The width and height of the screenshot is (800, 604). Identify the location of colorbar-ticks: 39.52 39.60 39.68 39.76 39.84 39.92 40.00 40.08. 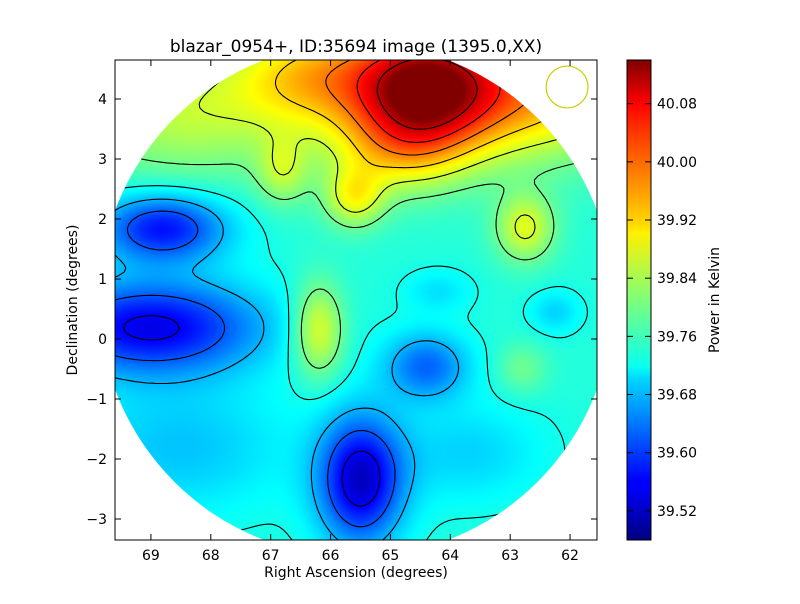
(662, 308).